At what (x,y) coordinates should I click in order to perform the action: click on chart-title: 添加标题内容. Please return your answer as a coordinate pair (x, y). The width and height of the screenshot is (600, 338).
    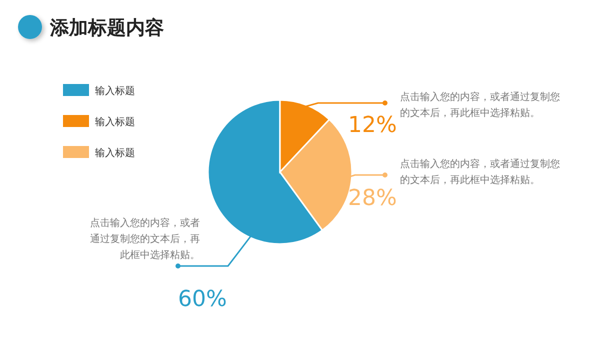
    Looking at the image, I should click on (106, 28).